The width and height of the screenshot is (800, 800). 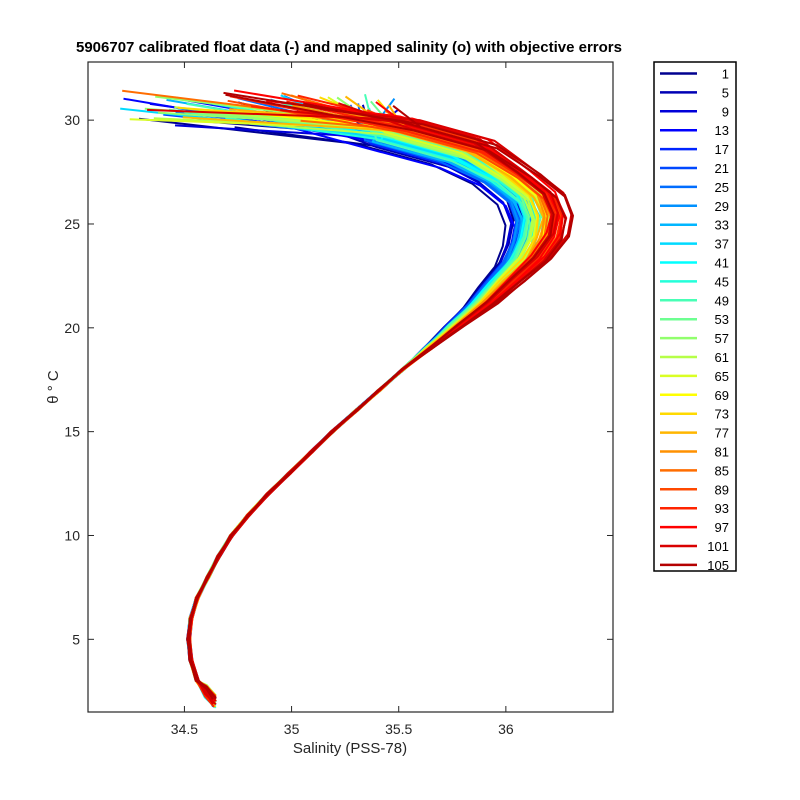 I want to click on legend-label: 73, so click(x=722, y=414).